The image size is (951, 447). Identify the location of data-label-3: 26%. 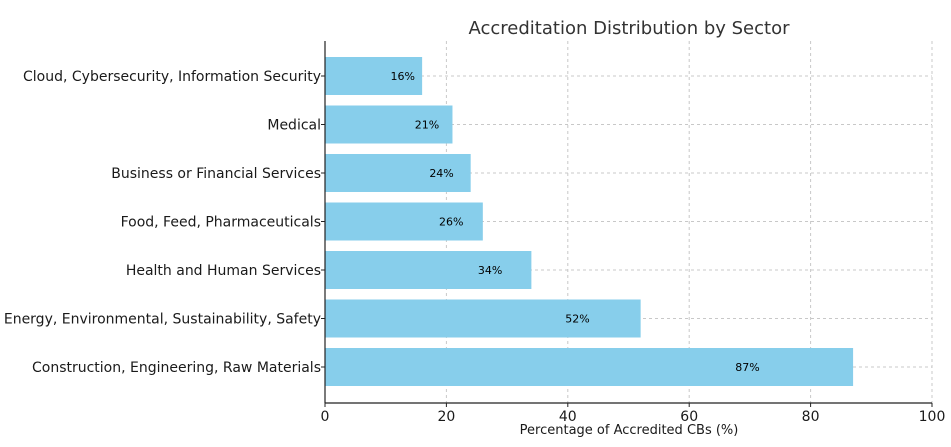
(451, 222).